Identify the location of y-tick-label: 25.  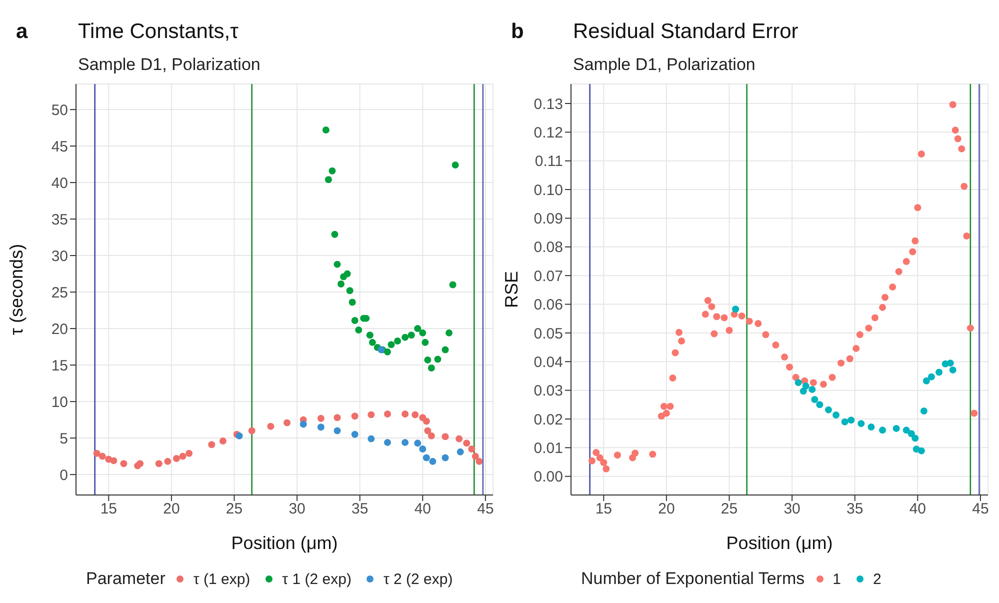
(59, 293).